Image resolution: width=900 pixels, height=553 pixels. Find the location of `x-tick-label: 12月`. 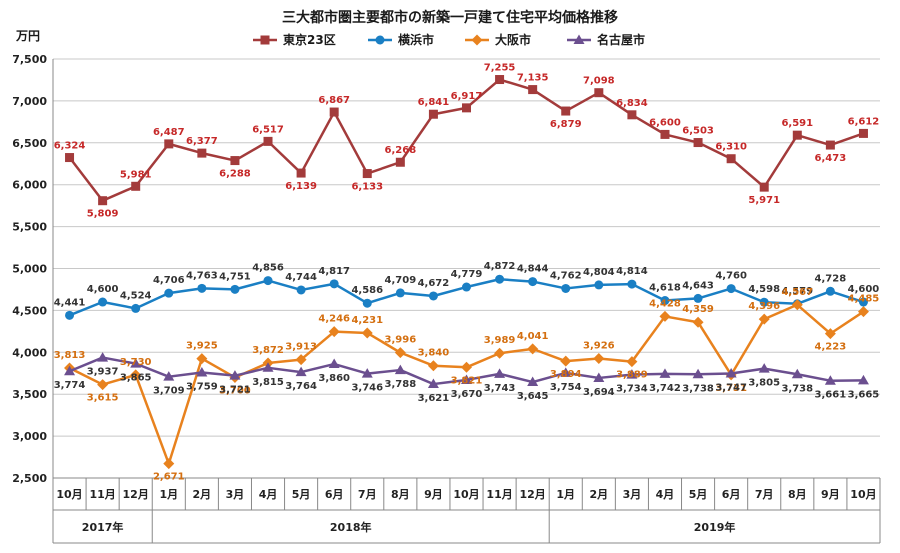

x-tick-label: 12月 is located at coordinates (533, 494).